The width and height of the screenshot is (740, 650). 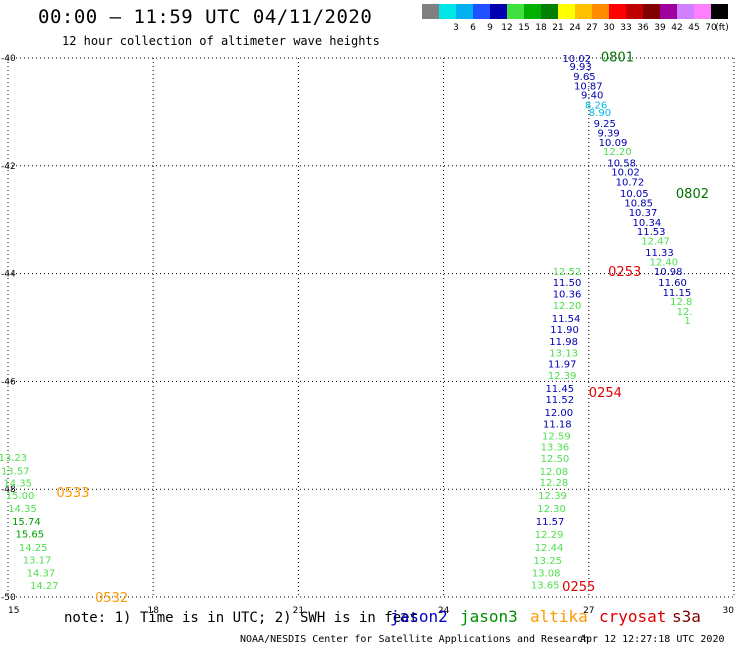 What do you see at coordinates (672, 283) in the screenshot?
I see `wave-height-point: 11.60` at bounding box center [672, 283].